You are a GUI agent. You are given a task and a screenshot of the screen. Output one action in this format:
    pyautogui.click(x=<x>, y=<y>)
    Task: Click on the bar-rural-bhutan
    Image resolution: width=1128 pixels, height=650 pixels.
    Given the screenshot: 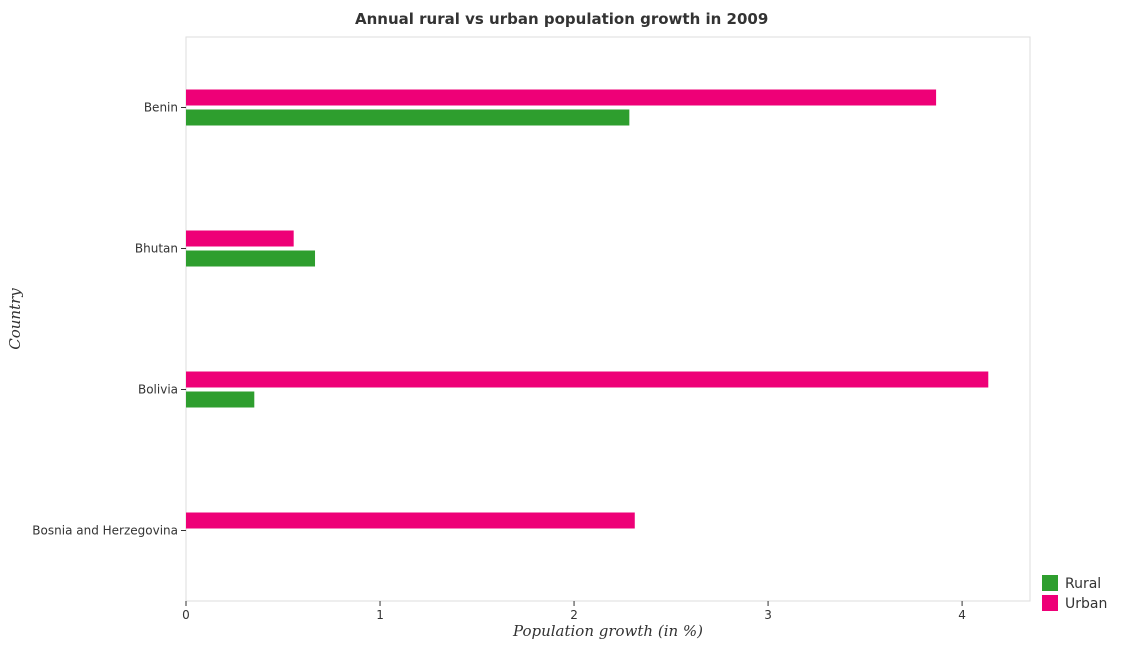 What is the action you would take?
    pyautogui.click(x=251, y=258)
    